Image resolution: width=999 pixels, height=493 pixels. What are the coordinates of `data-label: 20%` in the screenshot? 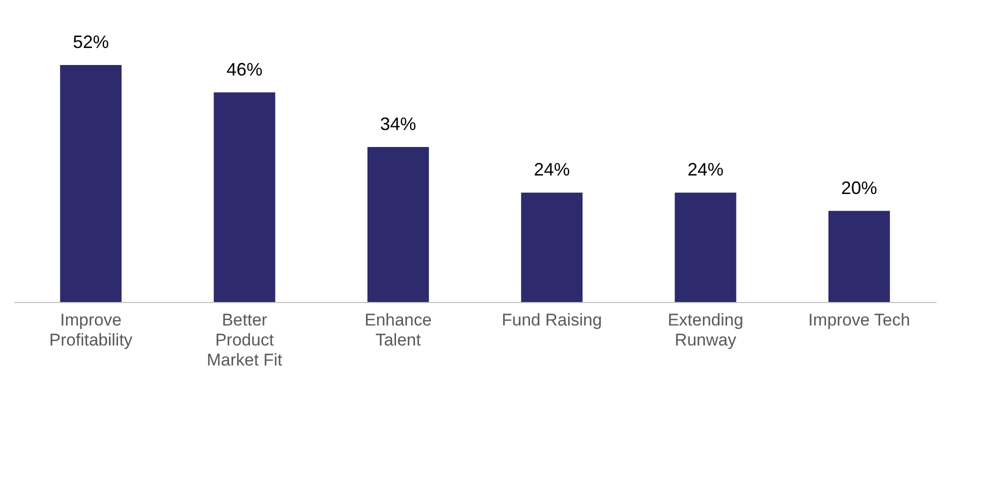 It's located at (859, 188).